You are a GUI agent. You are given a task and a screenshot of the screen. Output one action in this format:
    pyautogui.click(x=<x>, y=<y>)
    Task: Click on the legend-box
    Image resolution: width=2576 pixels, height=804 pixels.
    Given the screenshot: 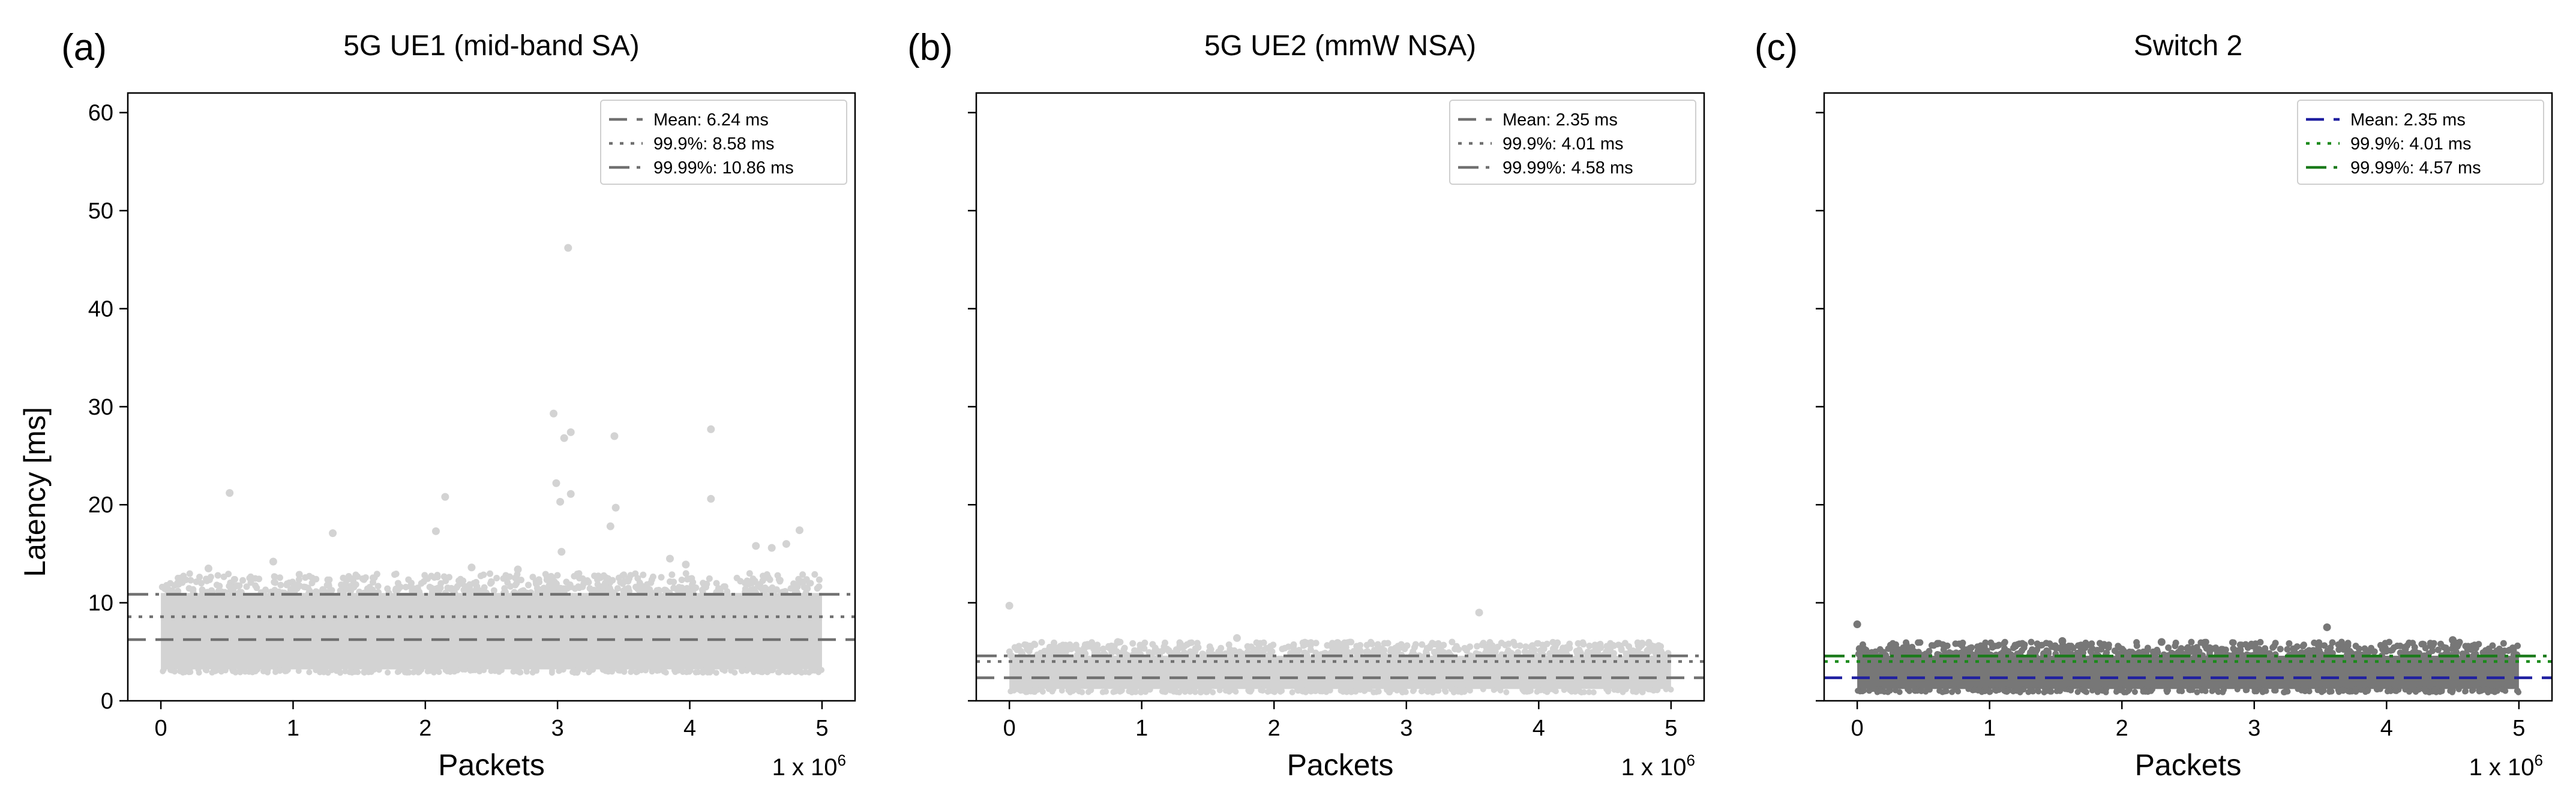 What is the action you would take?
    pyautogui.click(x=1572, y=142)
    